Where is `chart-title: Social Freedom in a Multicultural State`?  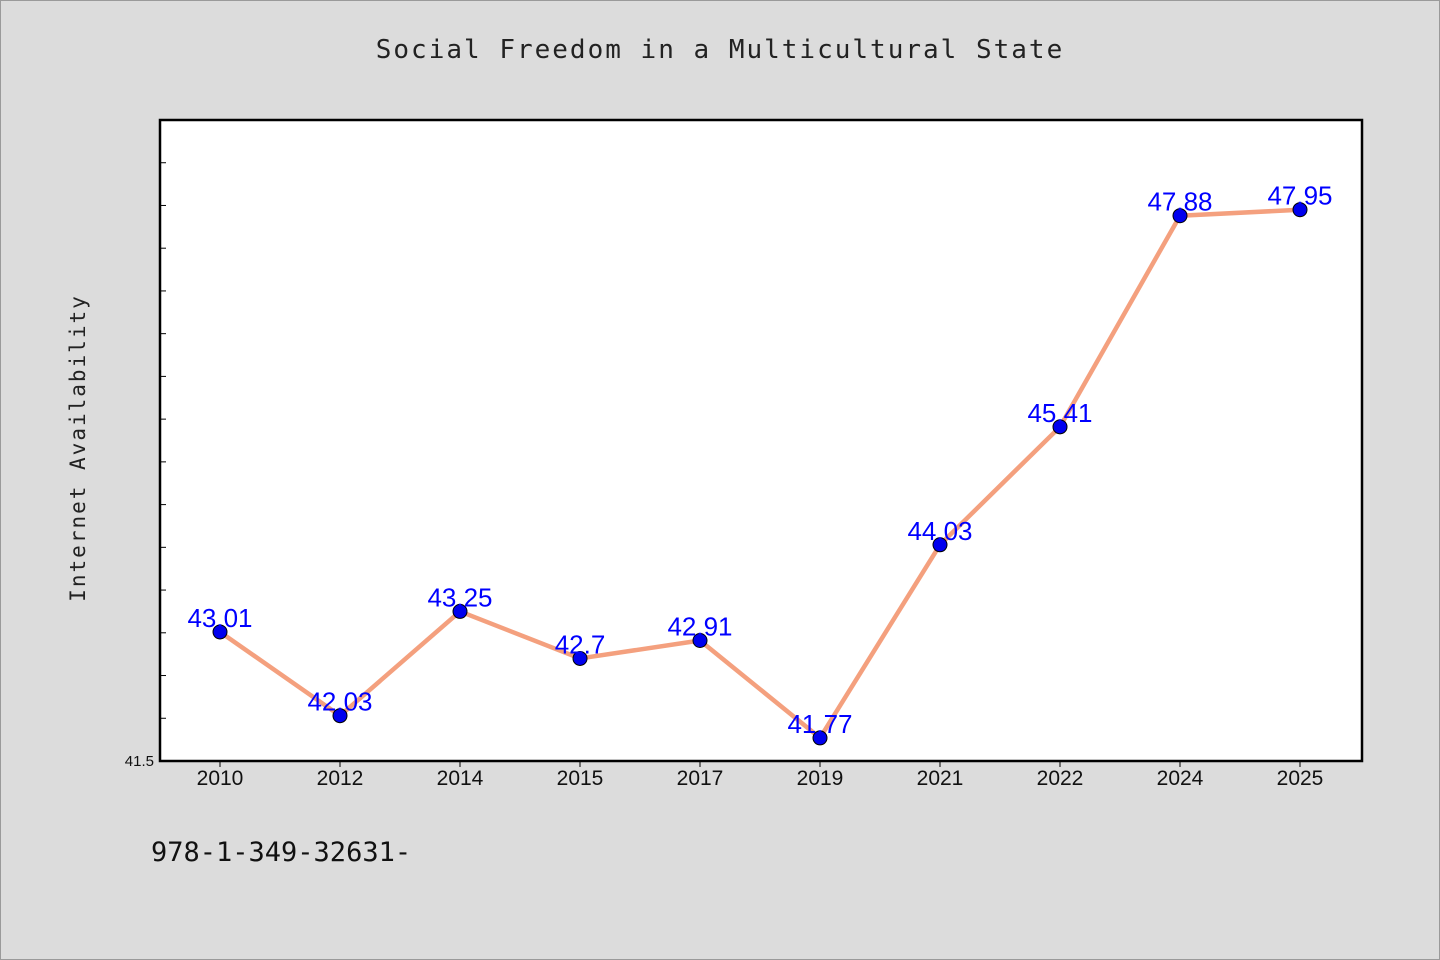 chart-title: Social Freedom in a Multicultural State is located at coordinates (720, 50).